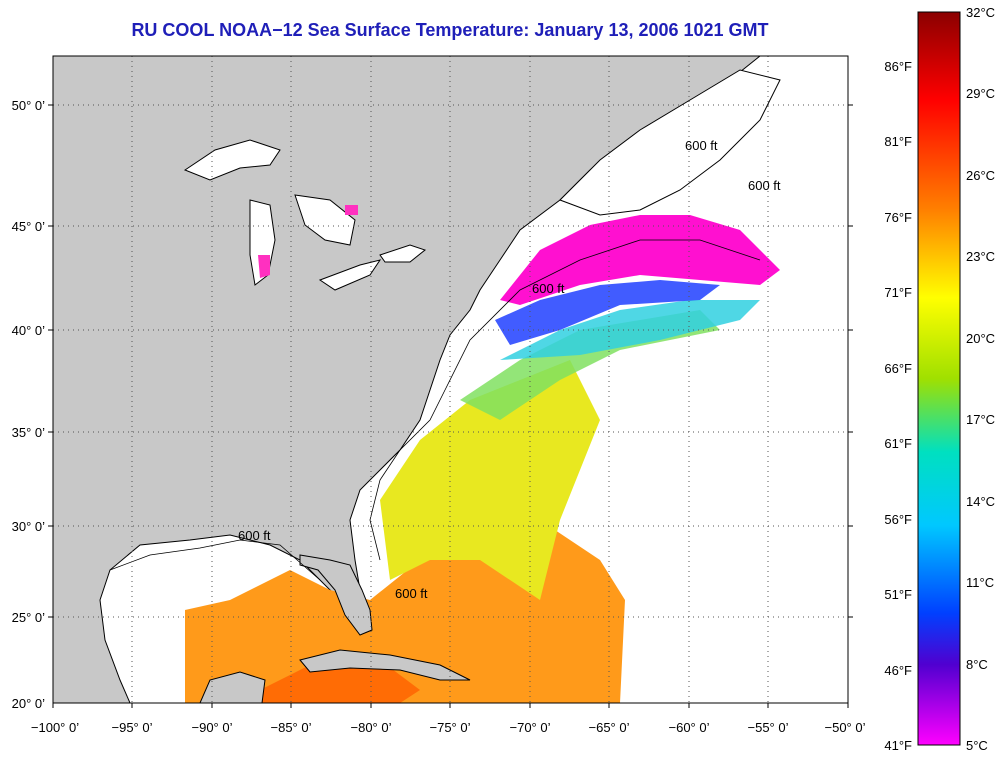  I want to click on fahrenheit-label: 66°F, so click(898, 368).